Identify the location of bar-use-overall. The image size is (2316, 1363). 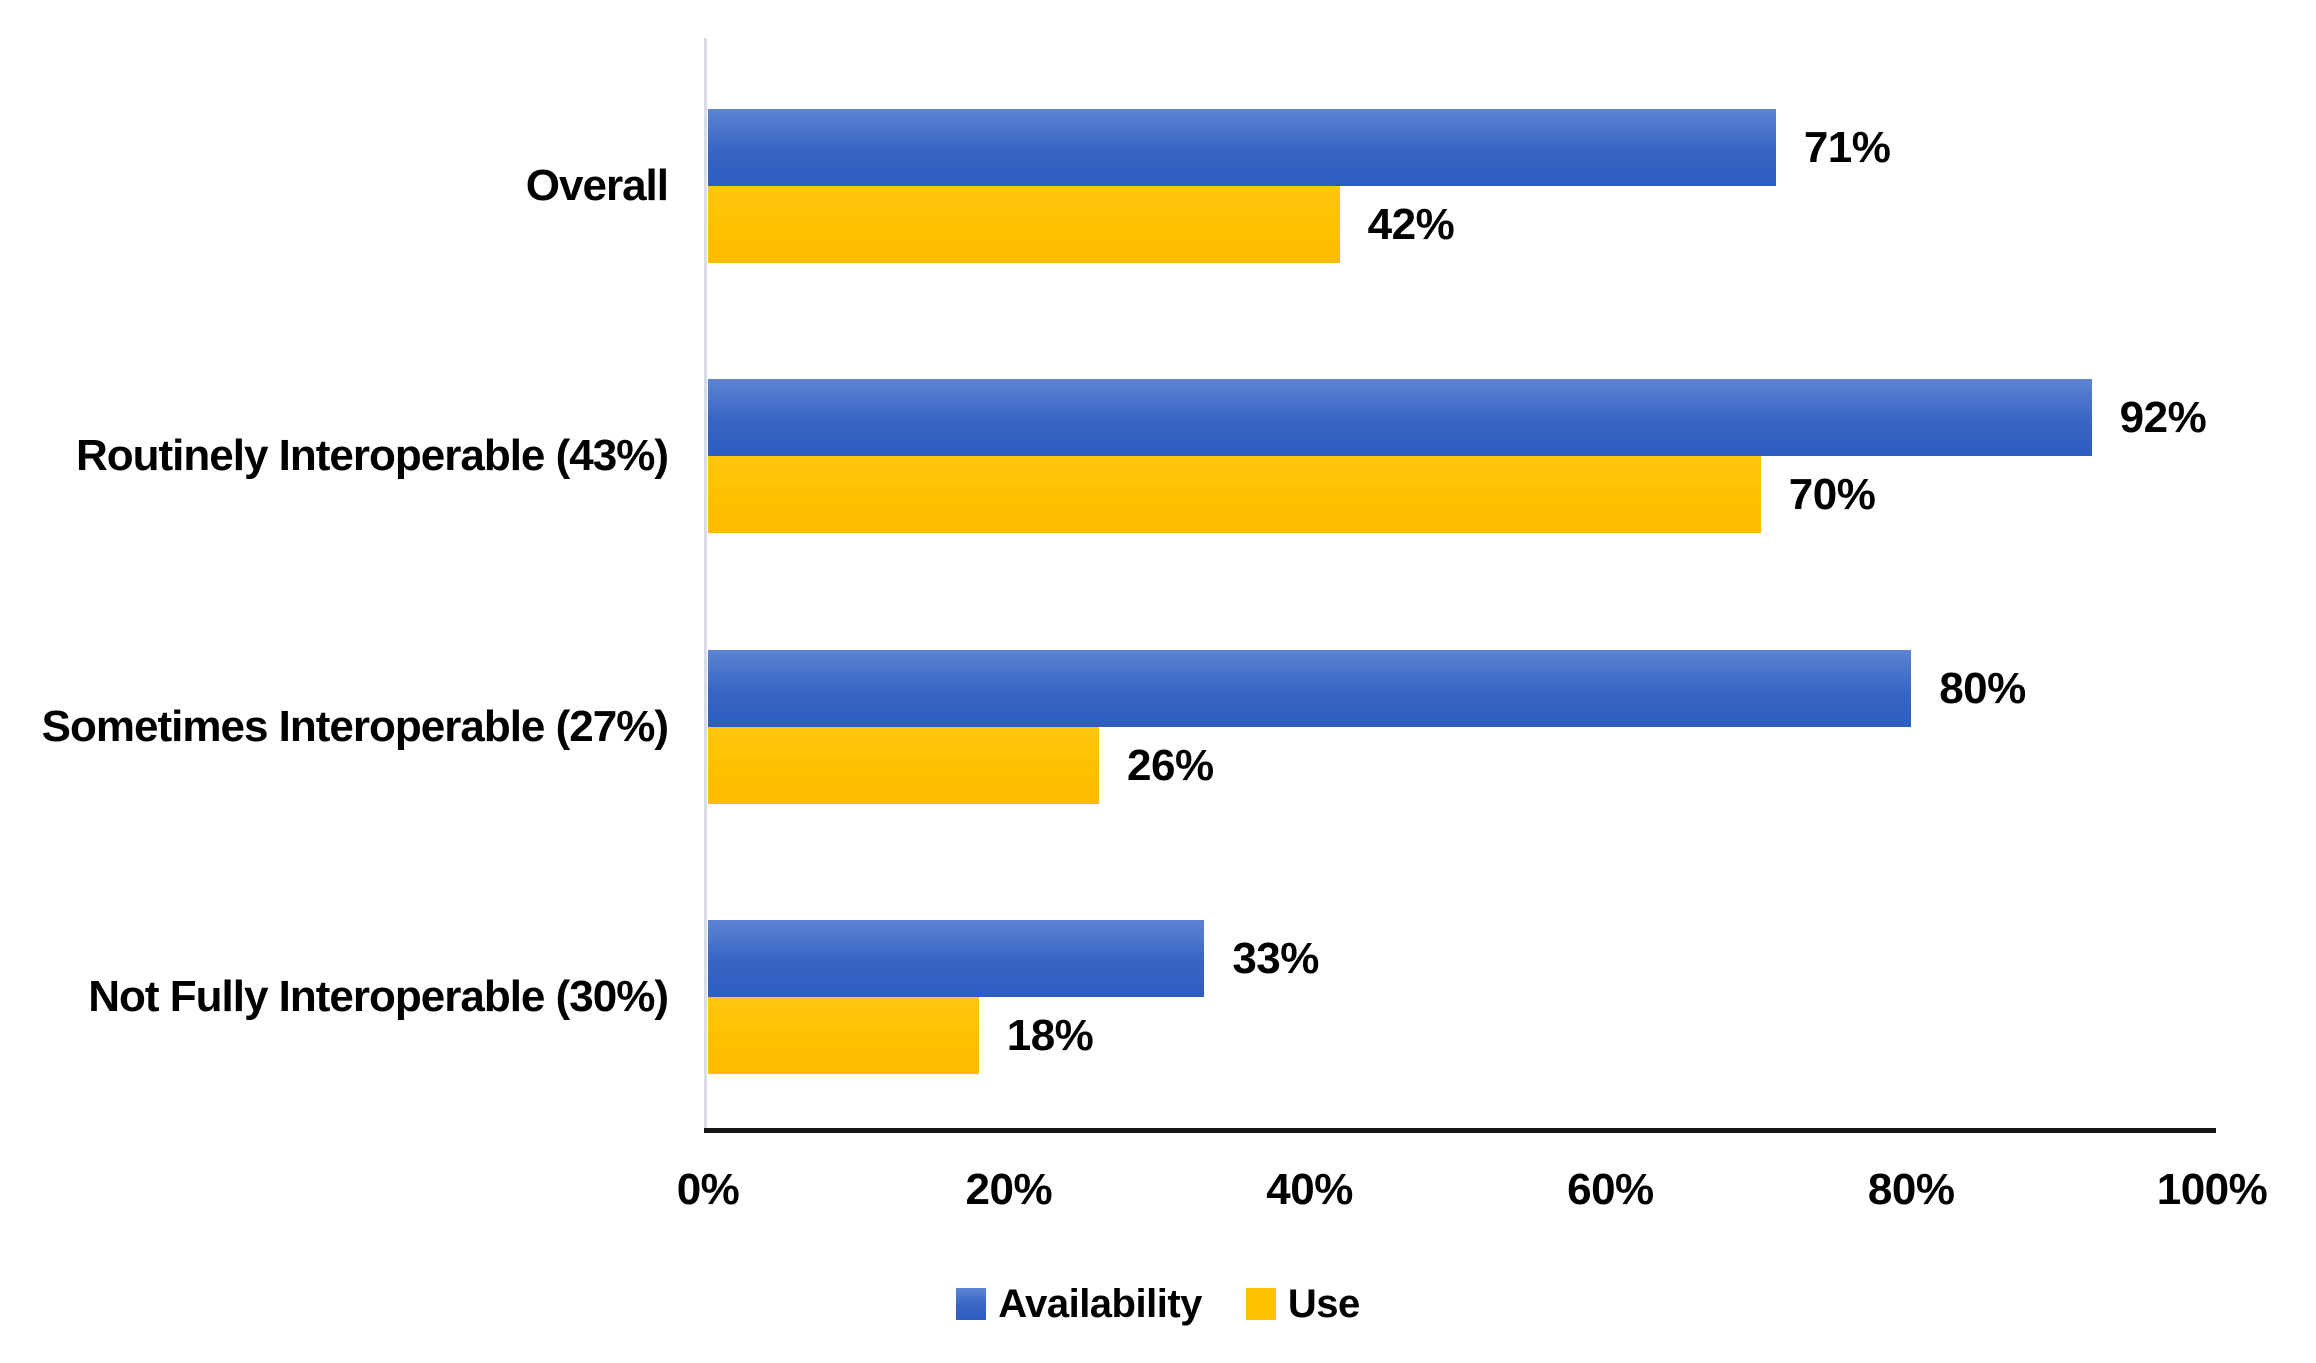
(1024, 224).